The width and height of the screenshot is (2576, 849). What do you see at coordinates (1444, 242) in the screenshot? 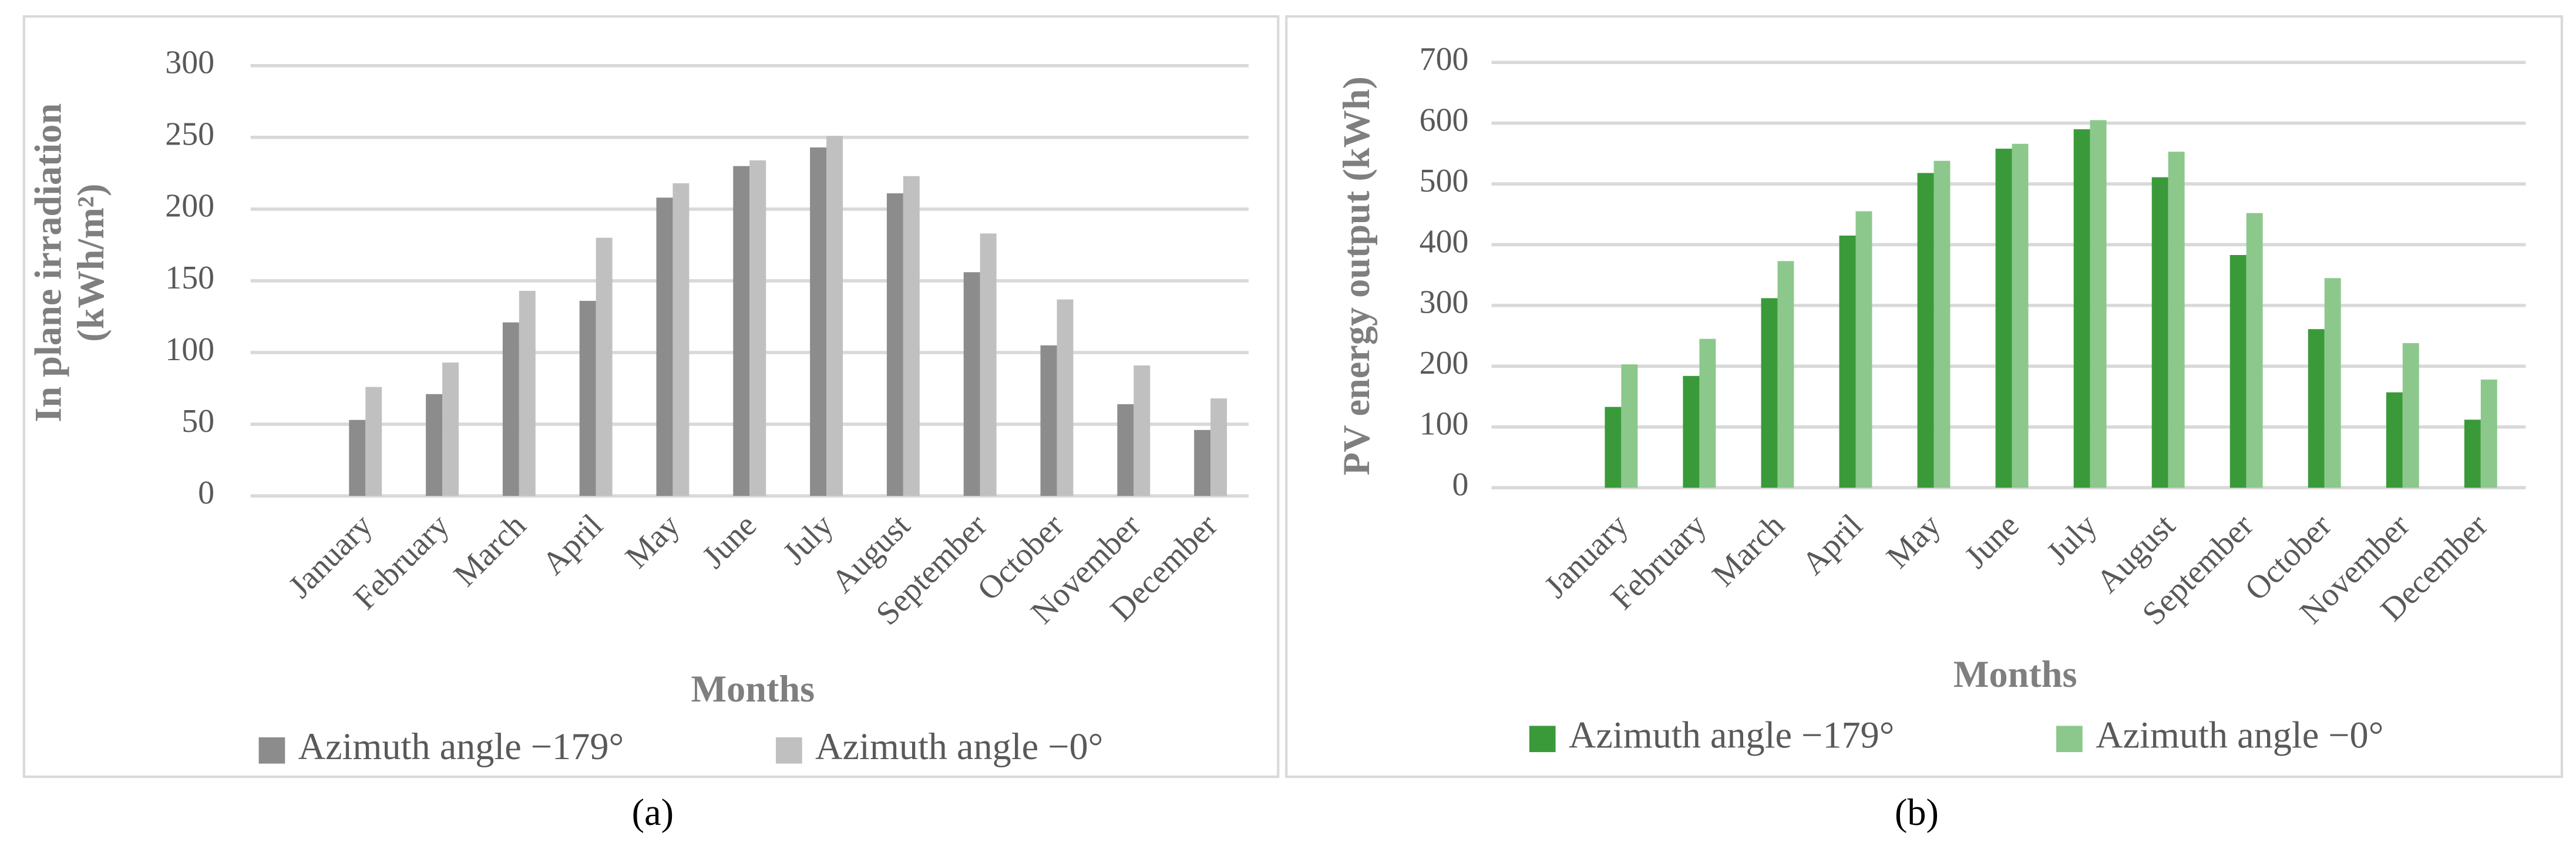
I see `y-tick-label: 400` at bounding box center [1444, 242].